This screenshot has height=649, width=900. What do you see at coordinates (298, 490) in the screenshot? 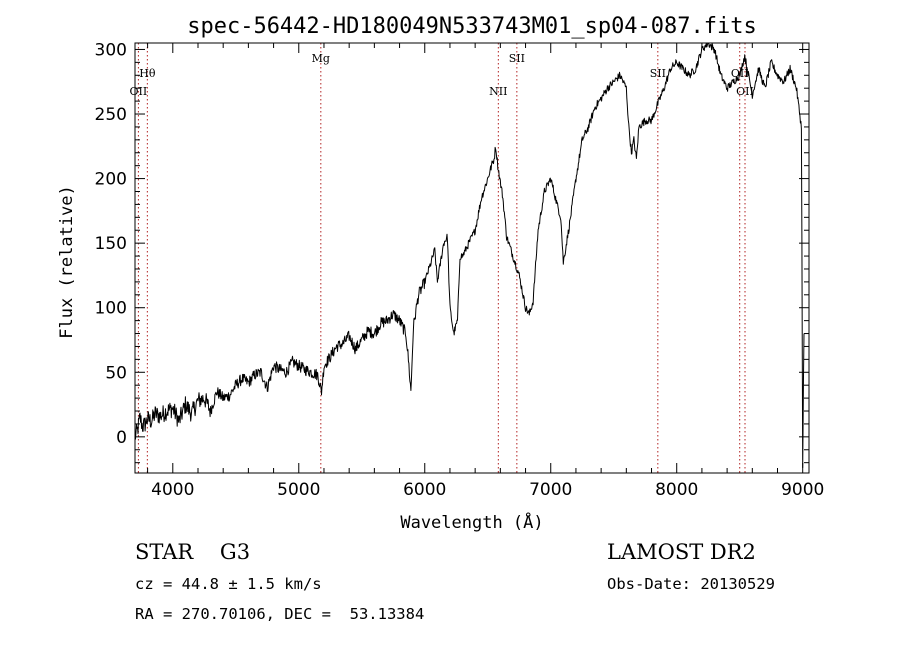
I see `x-tick-label: 5000` at bounding box center [298, 490].